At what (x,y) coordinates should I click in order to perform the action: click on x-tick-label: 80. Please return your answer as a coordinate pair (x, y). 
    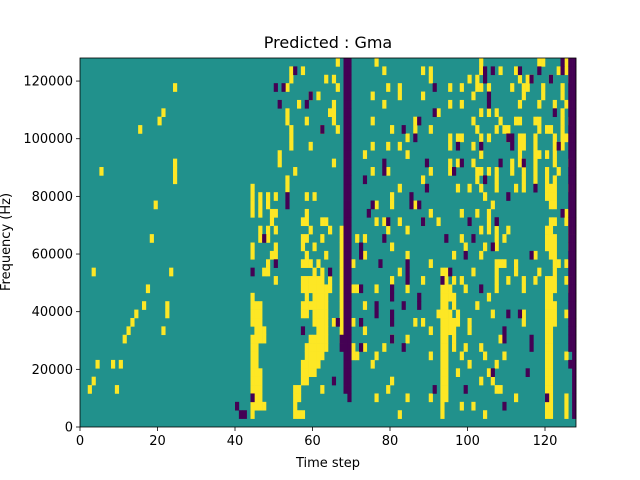
    Looking at the image, I should click on (390, 441).